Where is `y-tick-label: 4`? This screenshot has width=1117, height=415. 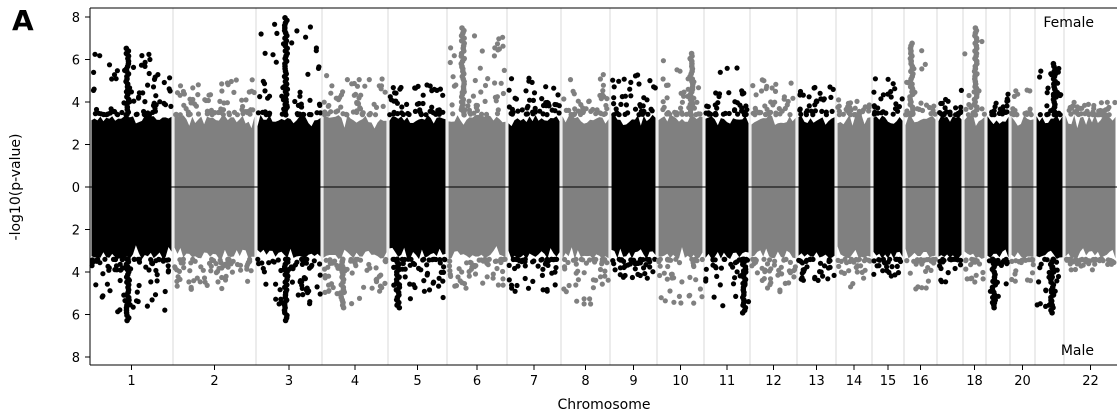 y-tick-label: 4 is located at coordinates (76, 273).